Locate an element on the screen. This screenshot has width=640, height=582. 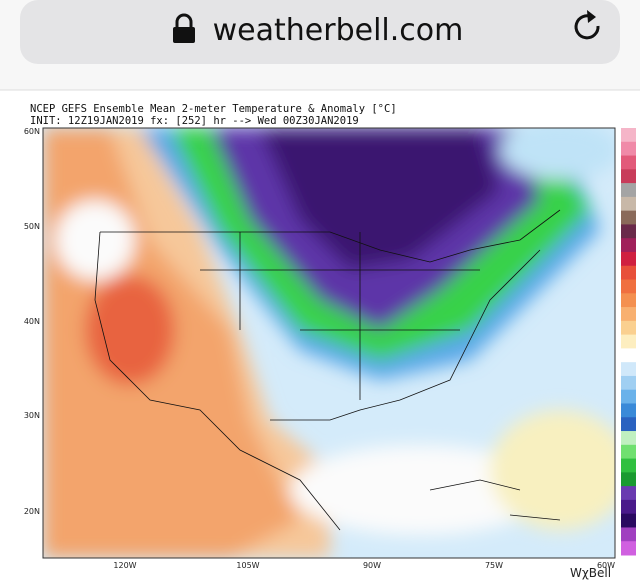
lon-label: 120W is located at coordinates (124, 565).